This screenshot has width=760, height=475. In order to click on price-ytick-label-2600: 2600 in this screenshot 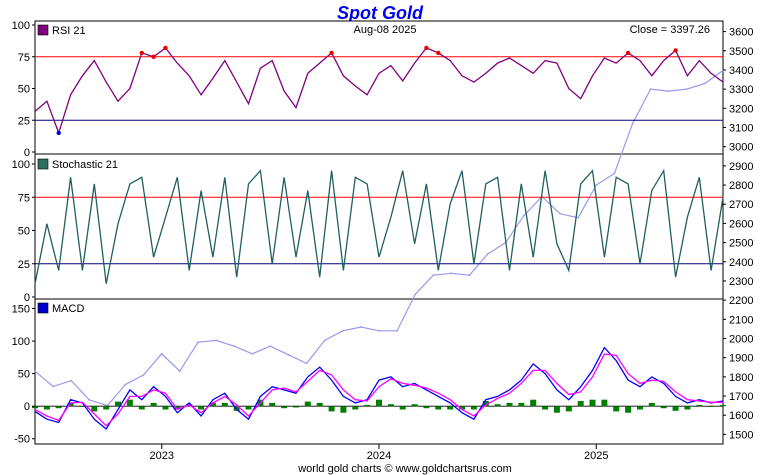, I will do `click(741, 224)`.